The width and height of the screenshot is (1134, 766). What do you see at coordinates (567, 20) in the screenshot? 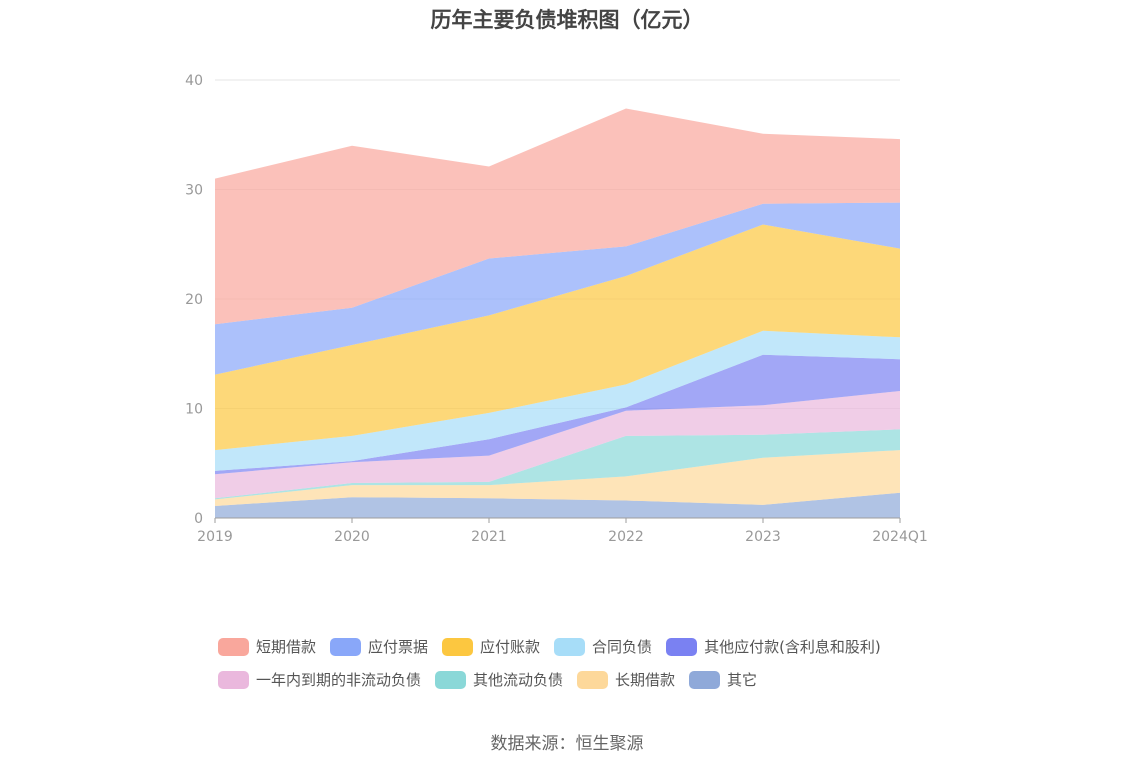
I see `chart-title: 历年主要负债堆积图（亿元）` at bounding box center [567, 20].